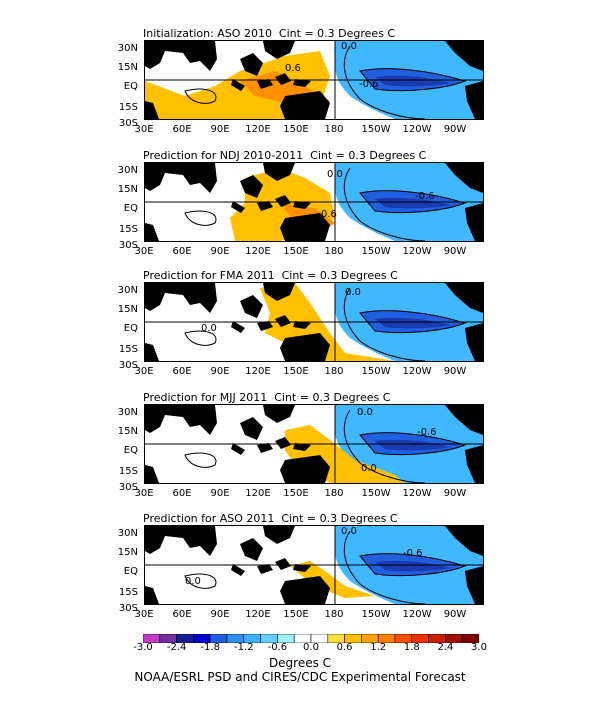 The height and width of the screenshot is (725, 600). I want to click on anomaly-map-svg: 0.0 -0.6 0.6, so click(314, 202).